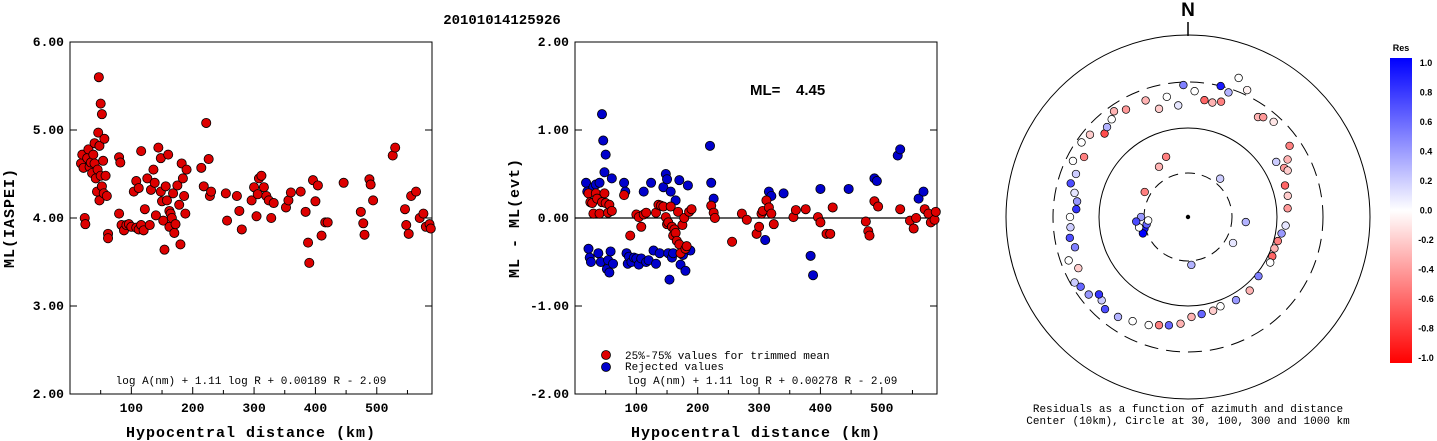 The height and width of the screenshot is (441, 1437). What do you see at coordinates (698, 408) in the screenshot?
I see `x-tick-label: 200` at bounding box center [698, 408].